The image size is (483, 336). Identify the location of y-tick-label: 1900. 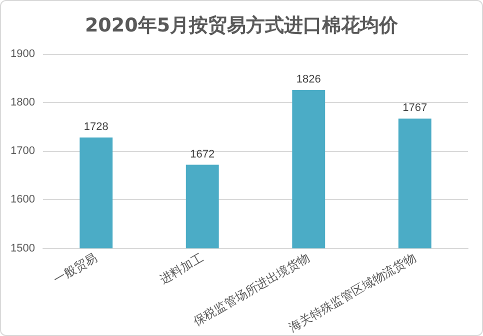
(22, 54).